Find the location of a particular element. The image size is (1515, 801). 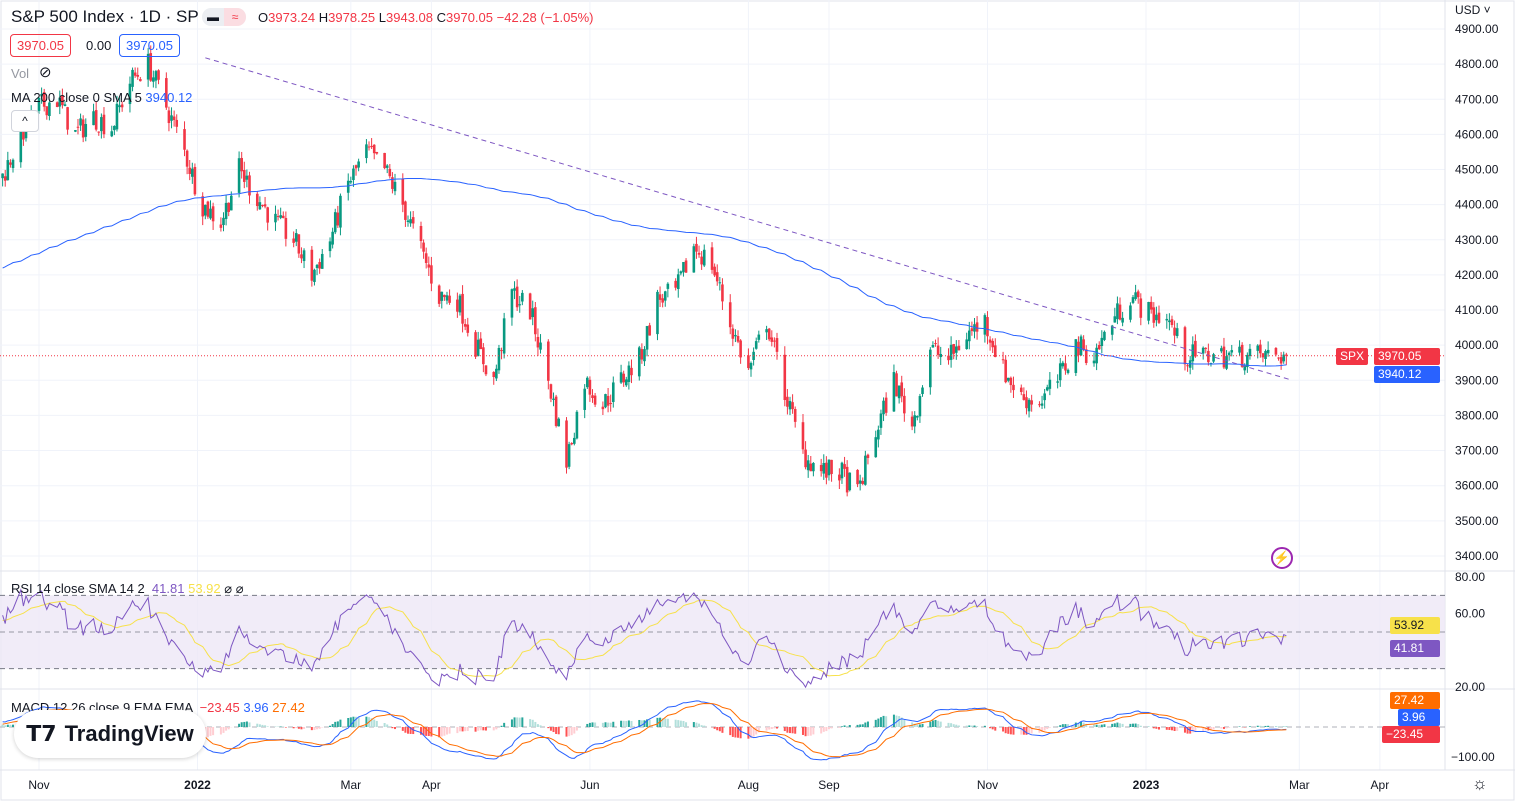

sell-button: 3970.05 is located at coordinates (40, 45).